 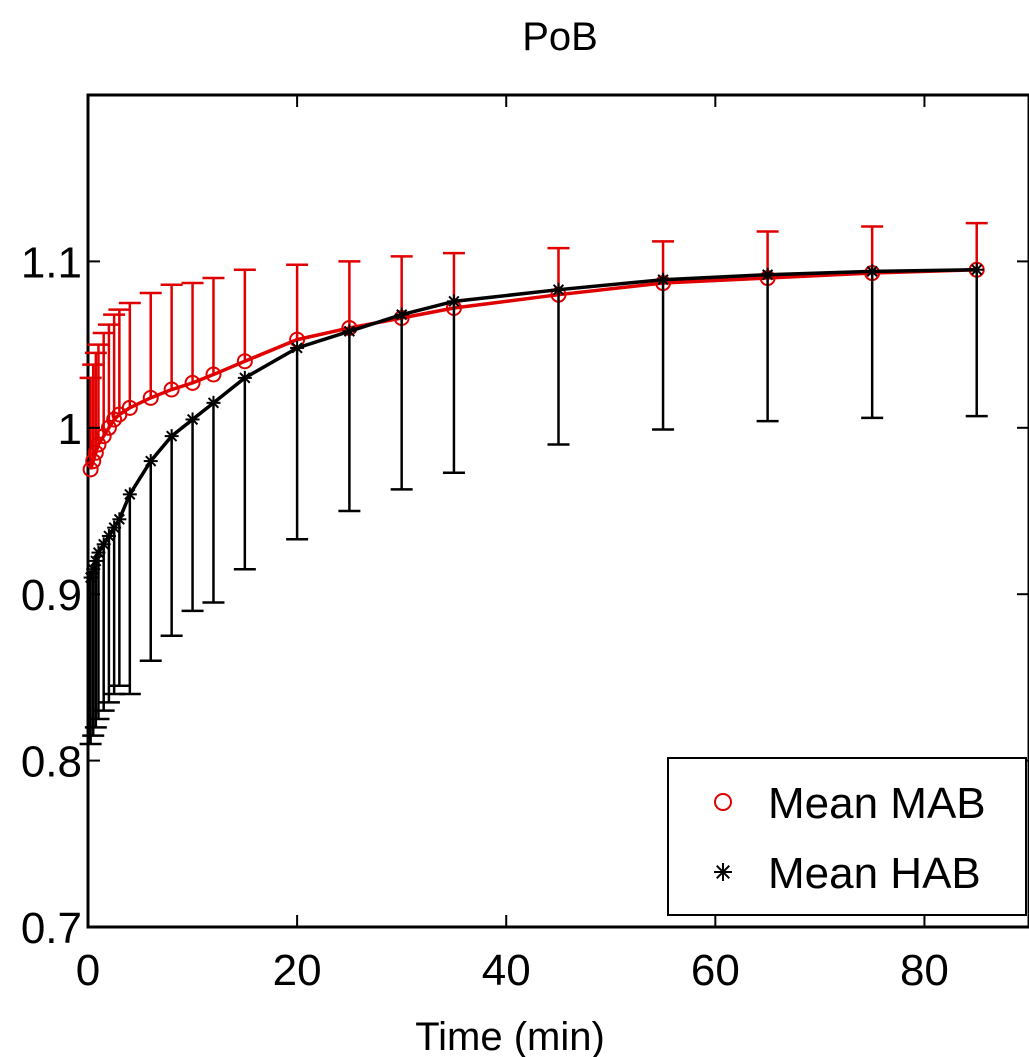 I want to click on x-tick-label: 80, so click(x=924, y=970).